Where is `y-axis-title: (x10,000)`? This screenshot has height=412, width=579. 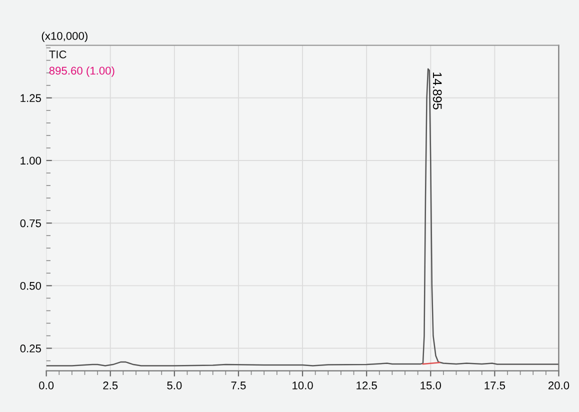 y-axis-title: (x10,000) is located at coordinates (65, 37).